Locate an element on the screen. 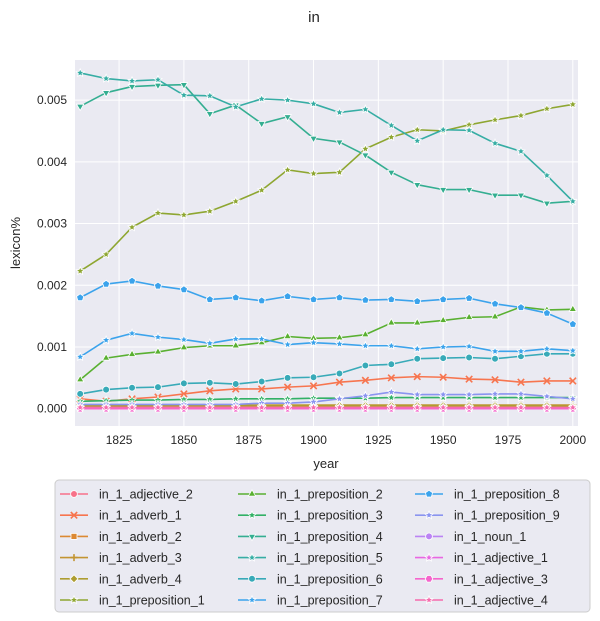  legend-item-in_1_adverb_4: in_1_adverb_4 is located at coordinates (121, 579).